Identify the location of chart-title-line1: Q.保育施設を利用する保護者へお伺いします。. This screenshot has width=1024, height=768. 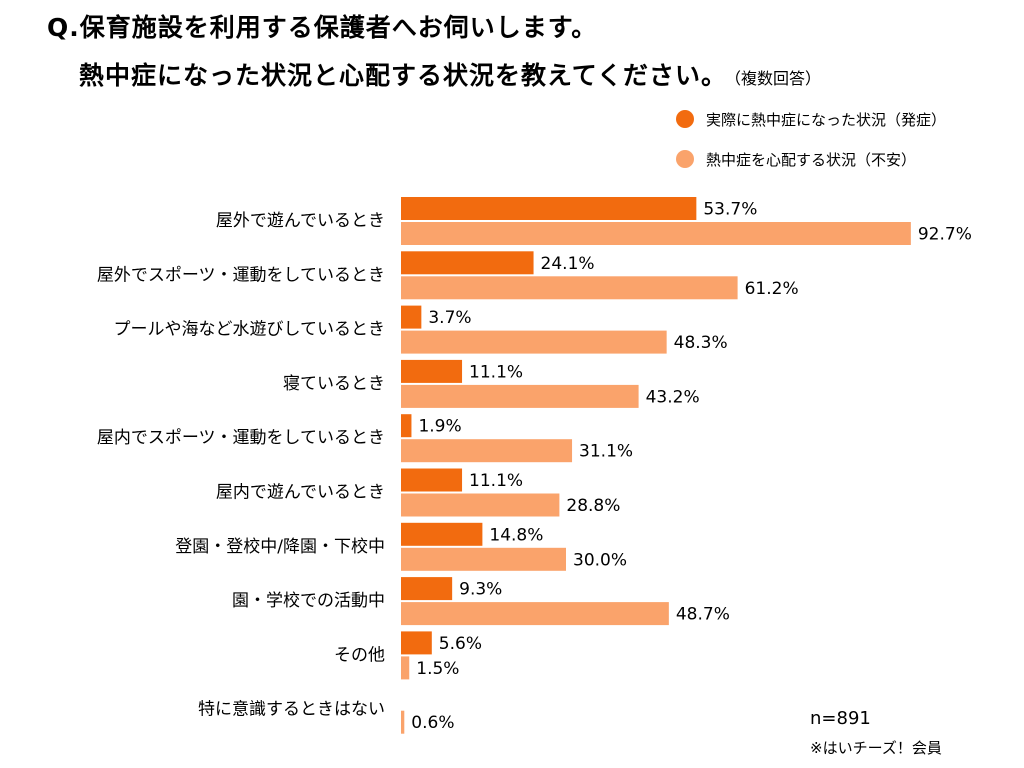
(322, 27).